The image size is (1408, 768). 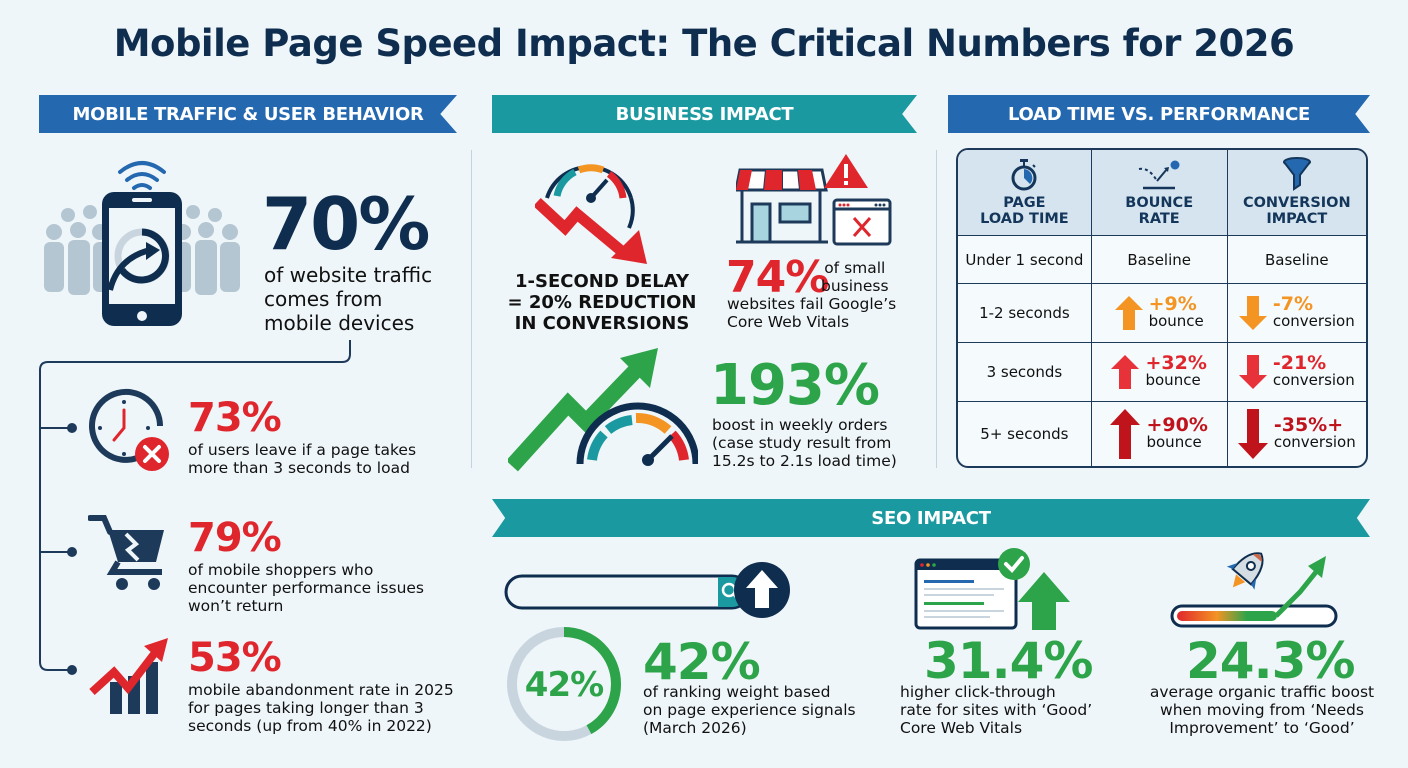 What do you see at coordinates (737, 692) in the screenshot?
I see `desc-line: of ranking weight based` at bounding box center [737, 692].